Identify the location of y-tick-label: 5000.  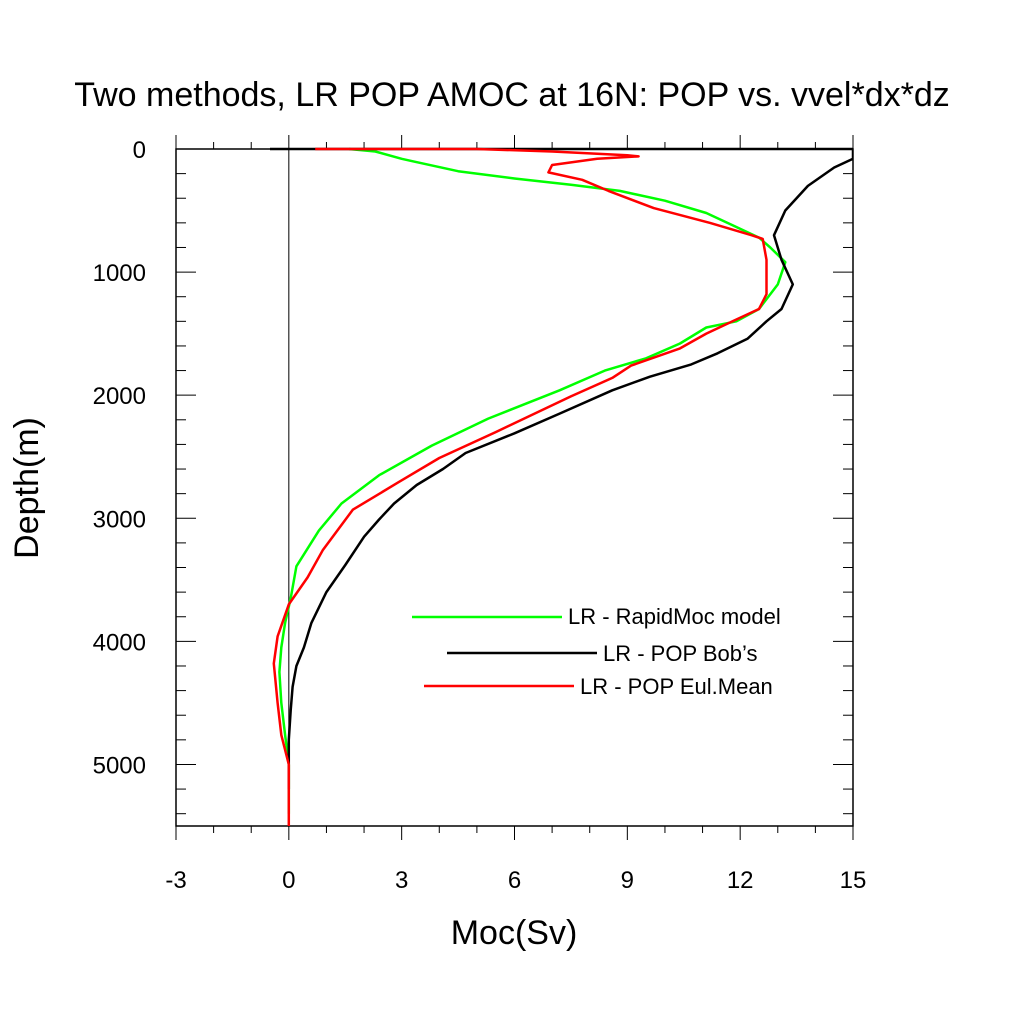
(119, 765).